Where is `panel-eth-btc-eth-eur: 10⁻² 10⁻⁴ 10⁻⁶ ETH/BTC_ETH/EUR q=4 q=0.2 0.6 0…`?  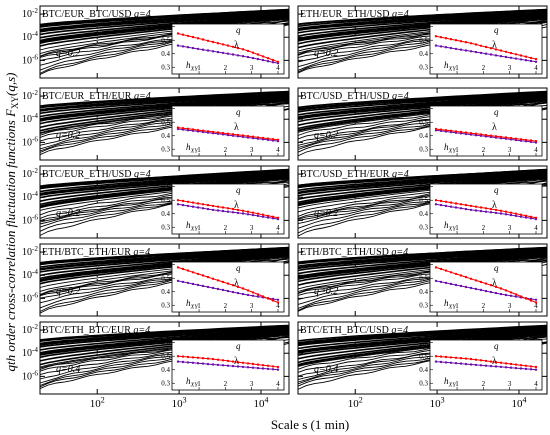 panel-eth-btc-eth-eur: 10⁻² 10⁻⁴ 10⁻⁶ ETH/BTC_ETH/EUR q=4 q=0.2 0.6 0… is located at coordinates (156, 280).